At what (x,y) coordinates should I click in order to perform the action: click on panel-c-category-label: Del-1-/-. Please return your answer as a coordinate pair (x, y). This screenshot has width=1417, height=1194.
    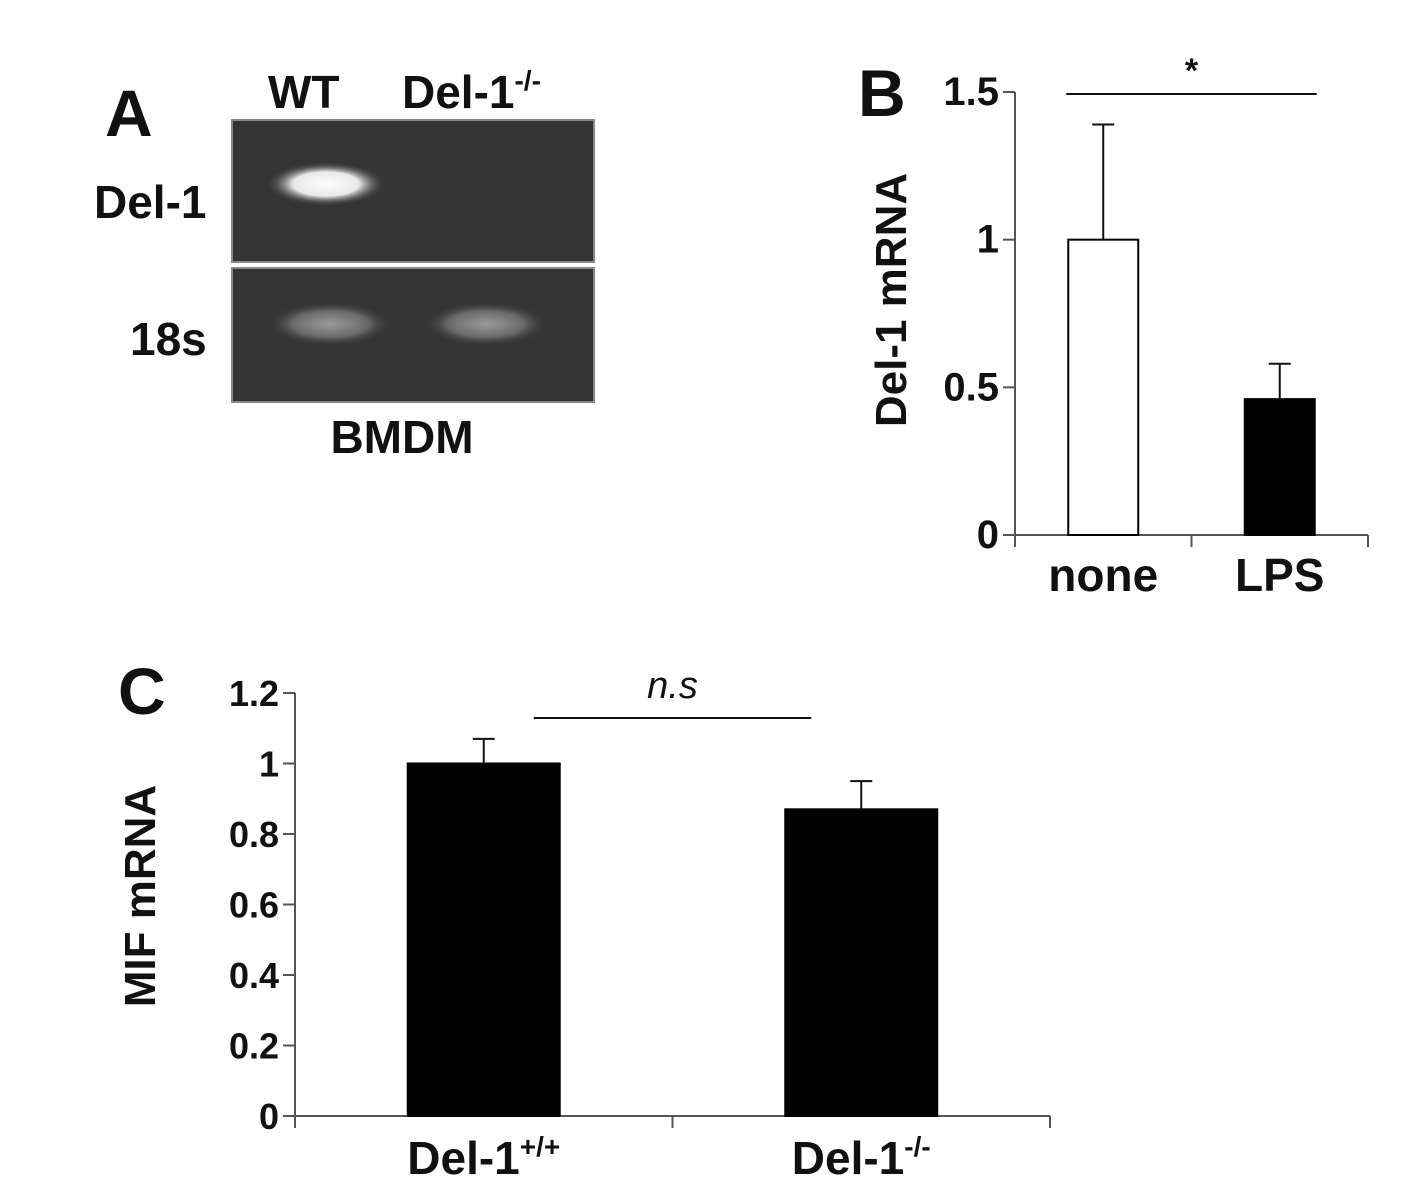
    Looking at the image, I should click on (861, 1157).